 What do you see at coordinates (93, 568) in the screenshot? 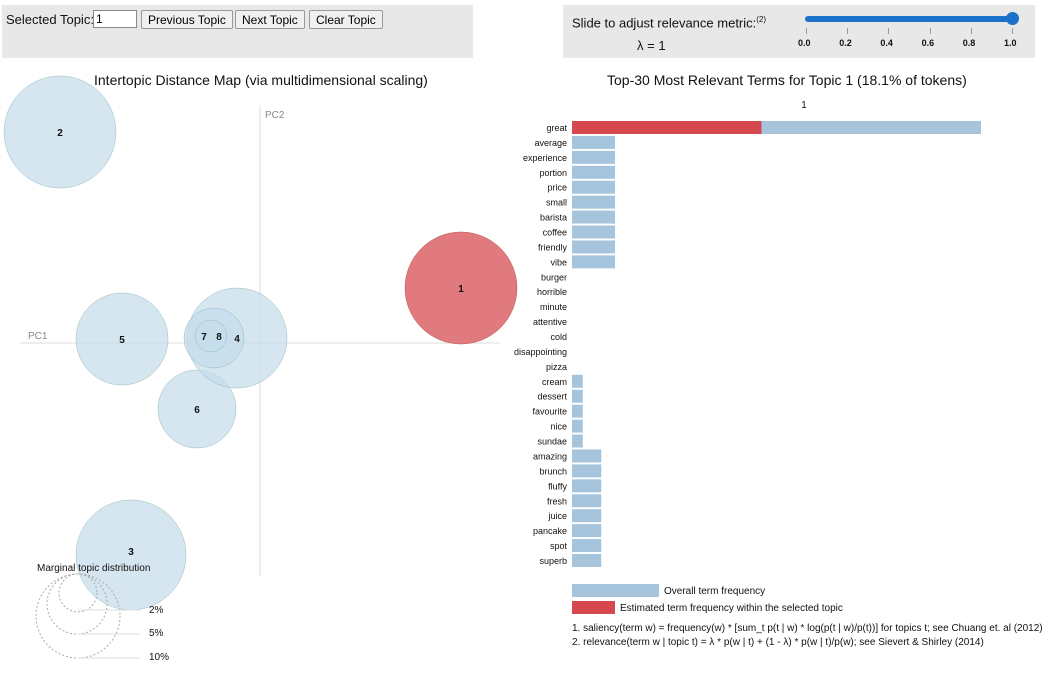
I see `marginal-title: Marginal topic distribution` at bounding box center [93, 568].